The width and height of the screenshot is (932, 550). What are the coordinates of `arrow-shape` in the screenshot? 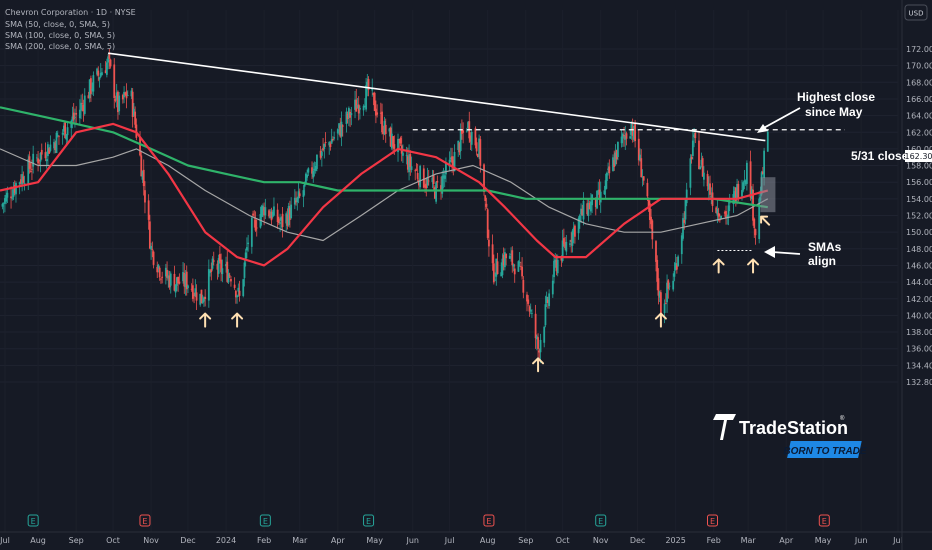 It's located at (718, 266).